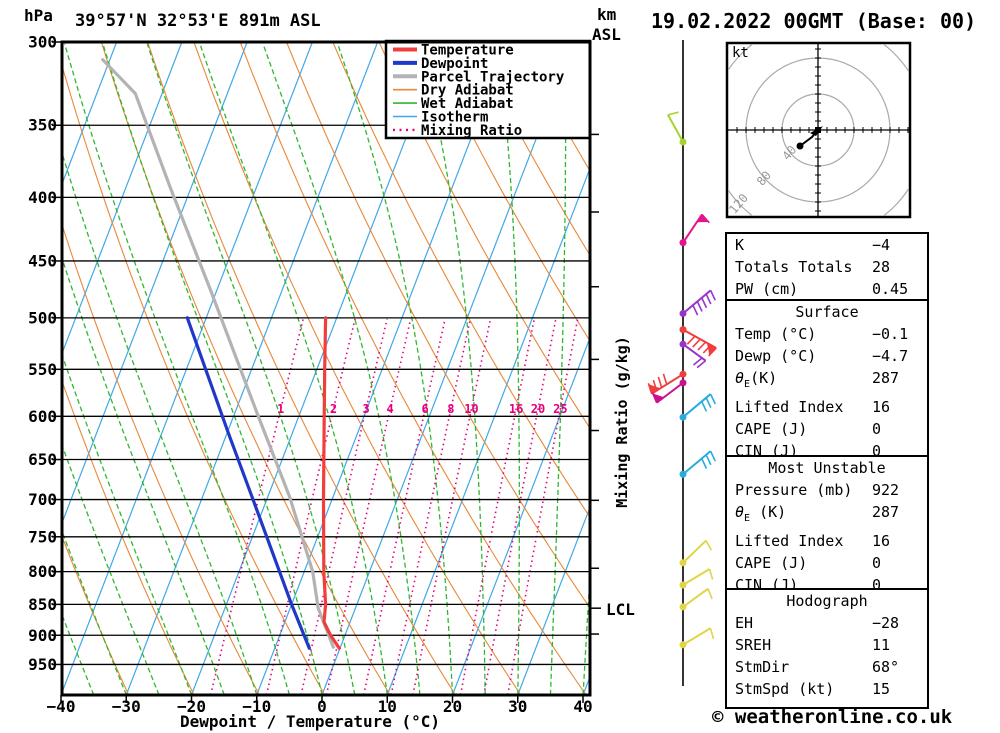 This screenshot has width=1000, height=733. I want to click on table-row: Lifted Index 16, so click(827, 407).